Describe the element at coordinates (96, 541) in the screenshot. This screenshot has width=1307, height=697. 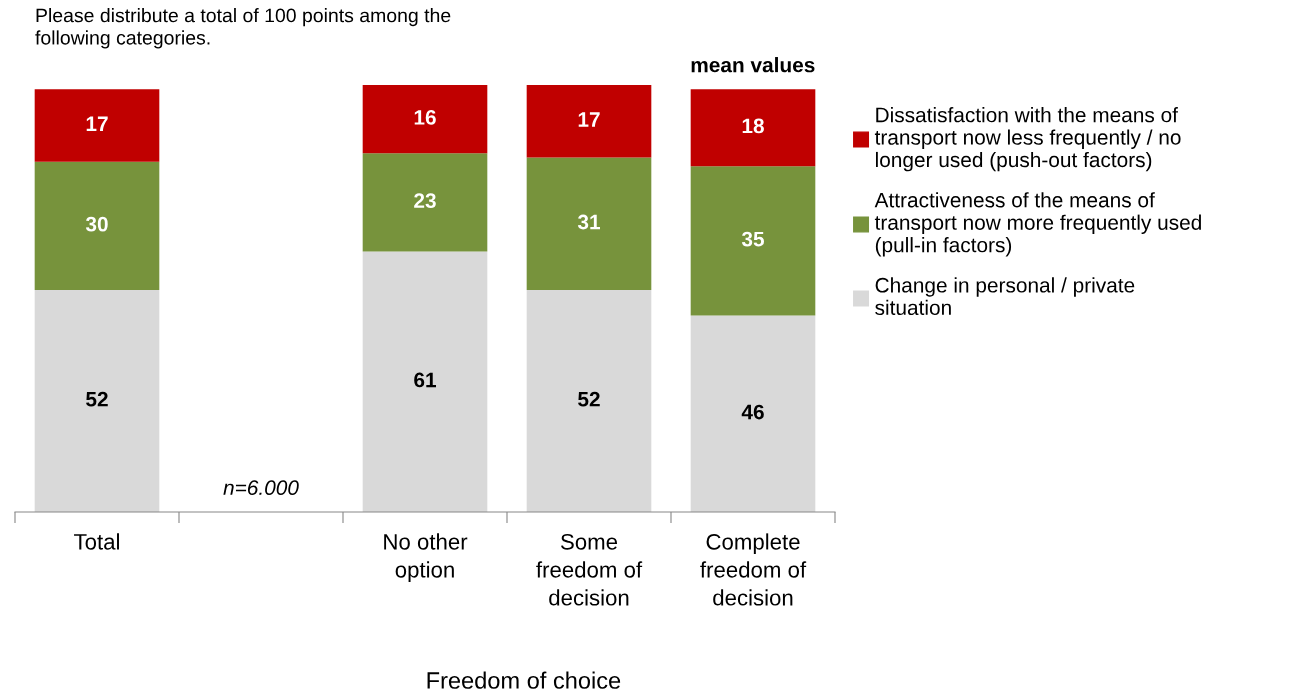
I see `x-tick-label: Total` at that location.